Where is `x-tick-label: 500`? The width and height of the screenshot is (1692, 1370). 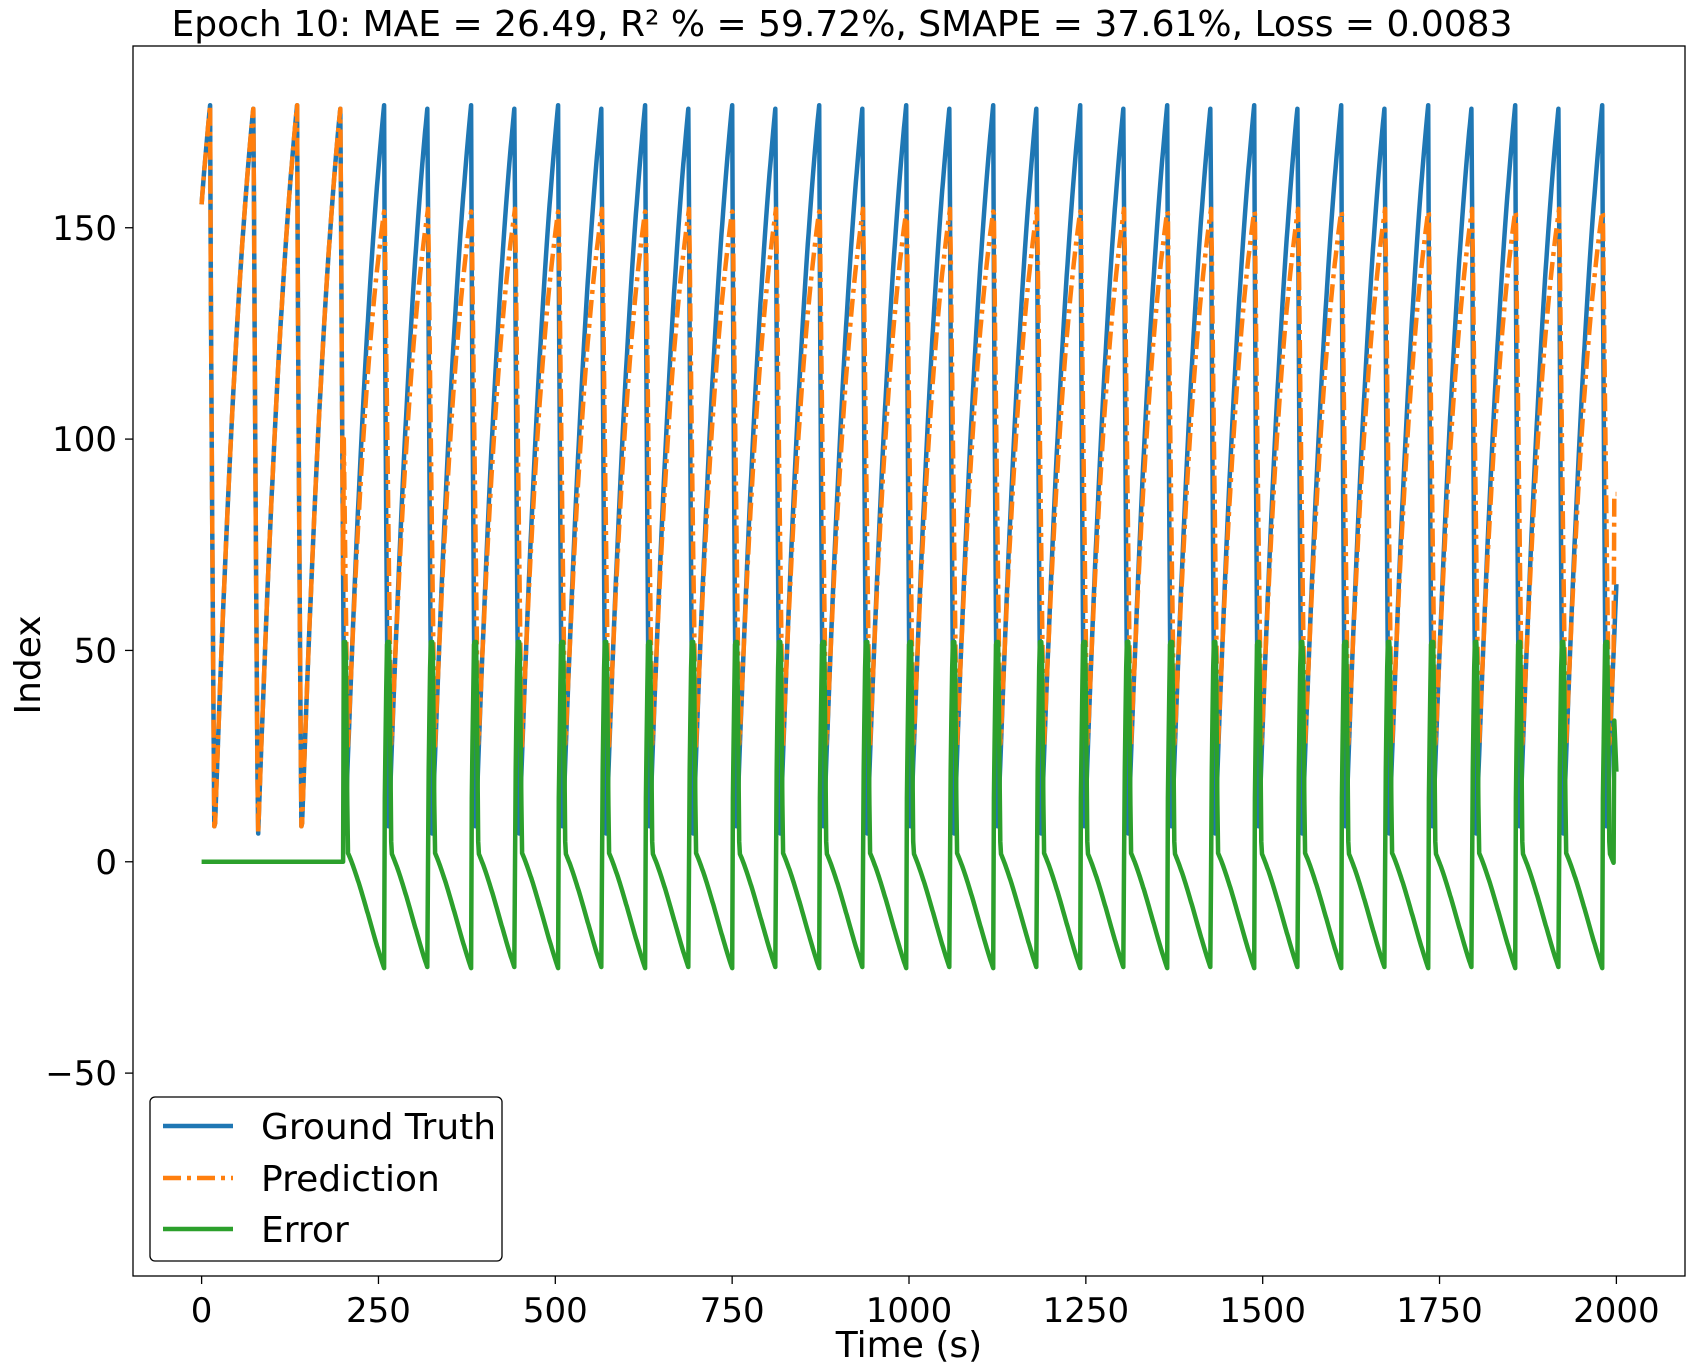
x-tick-label: 500 is located at coordinates (555, 1311).